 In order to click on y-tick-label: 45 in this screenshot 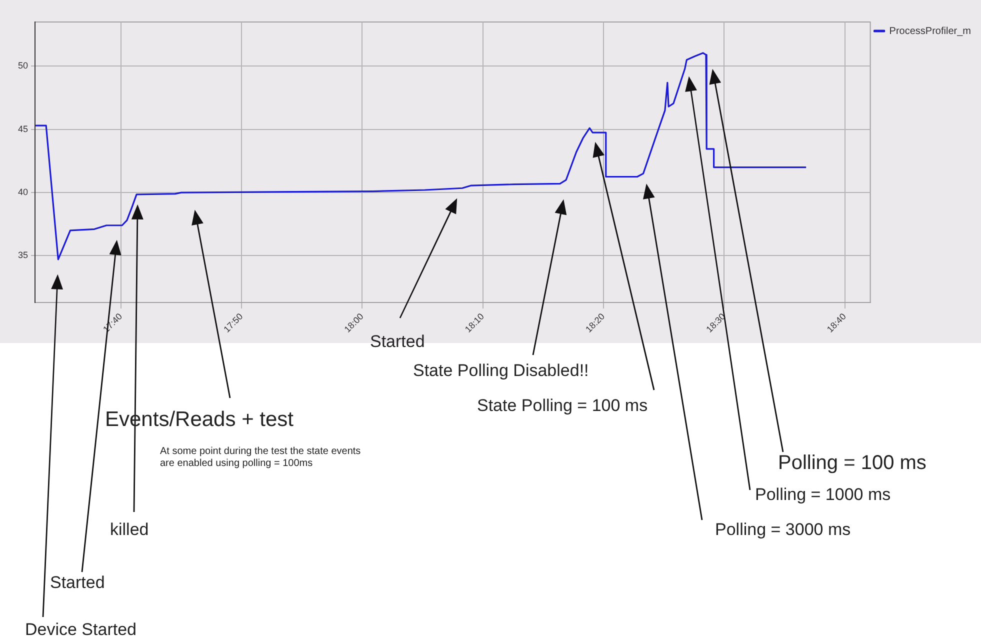, I will do `click(23, 129)`.